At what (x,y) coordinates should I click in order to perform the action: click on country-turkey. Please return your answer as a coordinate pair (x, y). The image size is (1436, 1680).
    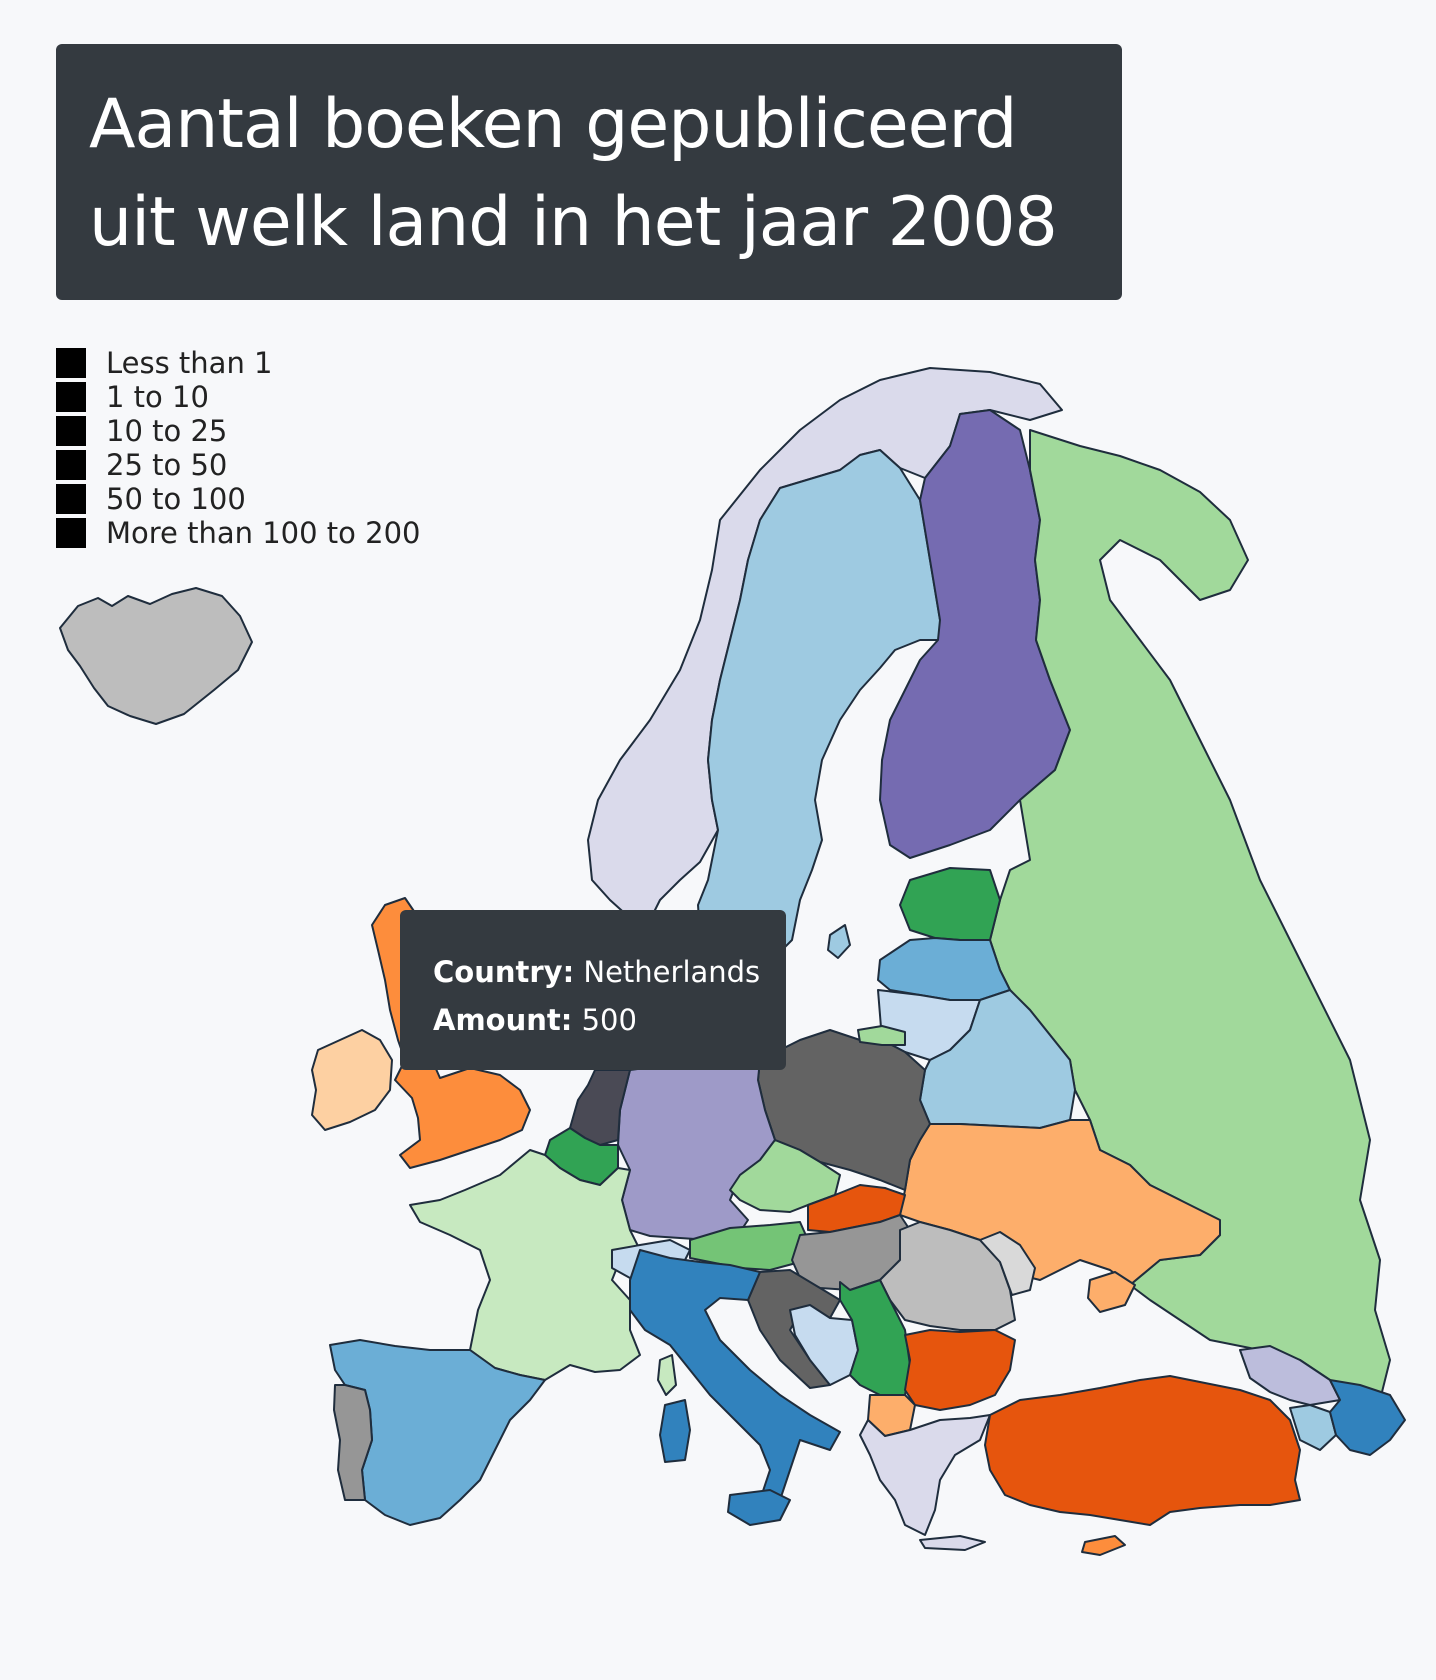
    Looking at the image, I should click on (1142, 1450).